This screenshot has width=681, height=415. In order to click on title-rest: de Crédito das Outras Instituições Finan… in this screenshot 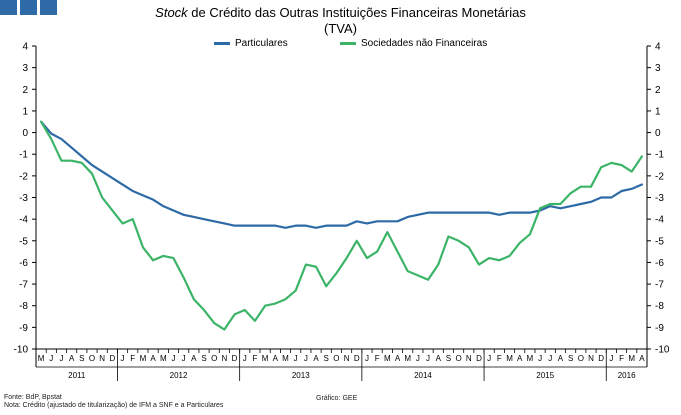, I will do `click(356, 12)`.